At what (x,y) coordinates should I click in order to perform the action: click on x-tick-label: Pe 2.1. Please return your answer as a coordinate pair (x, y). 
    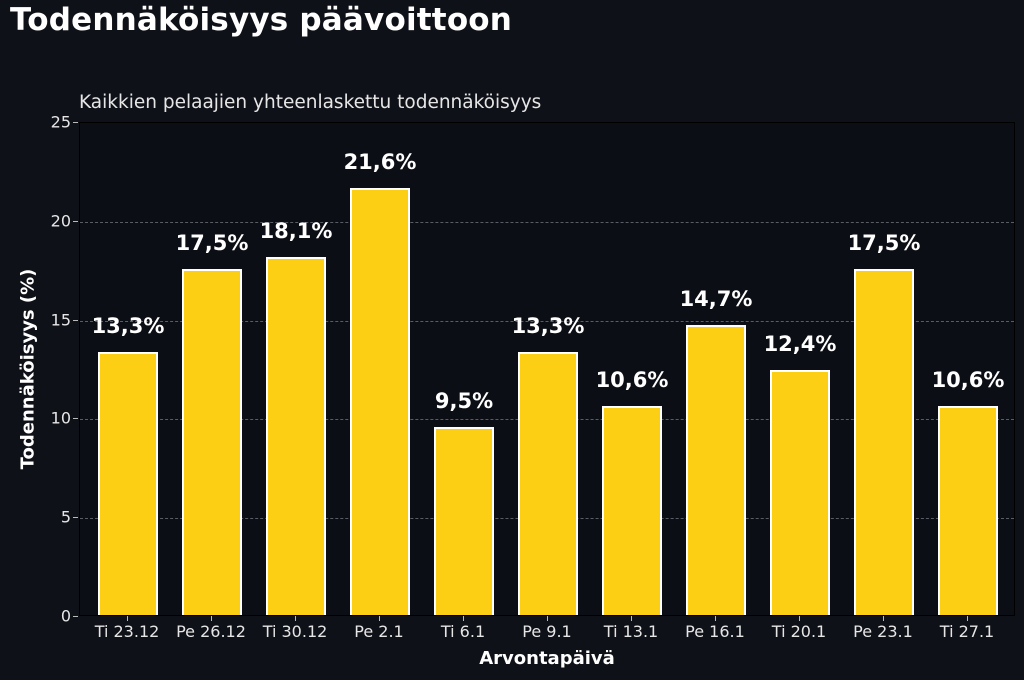
    Looking at the image, I should click on (379, 631).